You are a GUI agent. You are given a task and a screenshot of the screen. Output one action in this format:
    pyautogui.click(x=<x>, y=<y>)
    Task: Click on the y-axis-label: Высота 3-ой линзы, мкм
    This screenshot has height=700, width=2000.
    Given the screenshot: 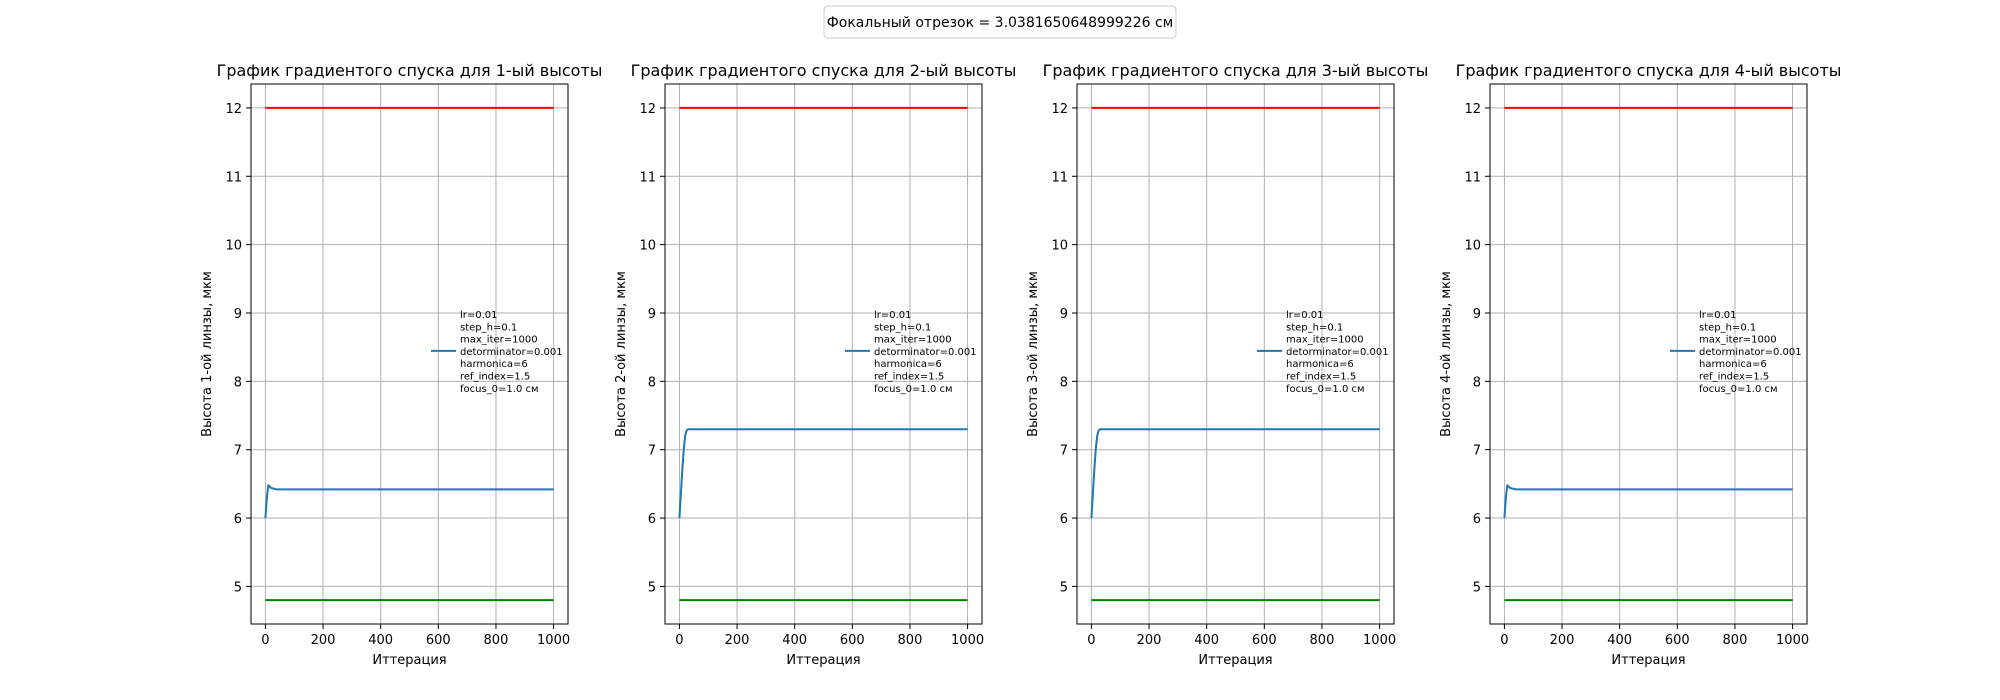 What is the action you would take?
    pyautogui.click(x=1033, y=354)
    